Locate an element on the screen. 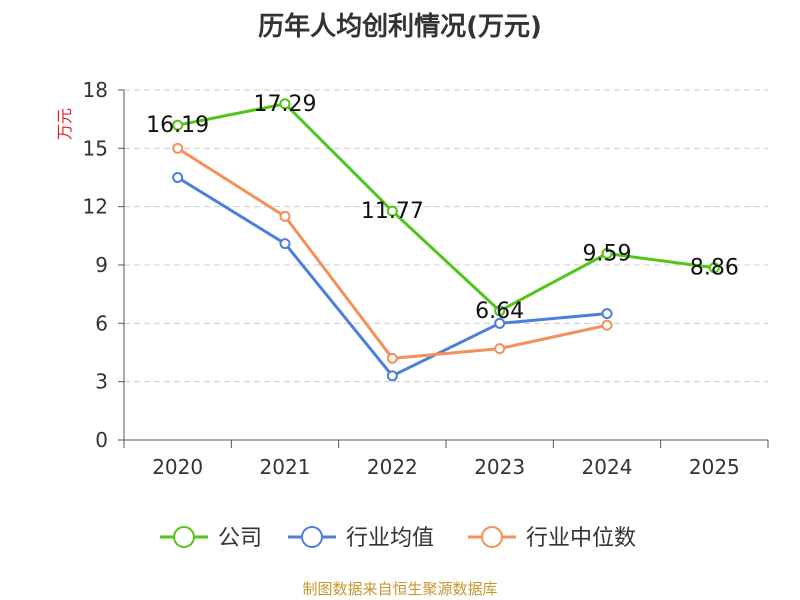  x-tick-label: 2024 is located at coordinates (607, 467).